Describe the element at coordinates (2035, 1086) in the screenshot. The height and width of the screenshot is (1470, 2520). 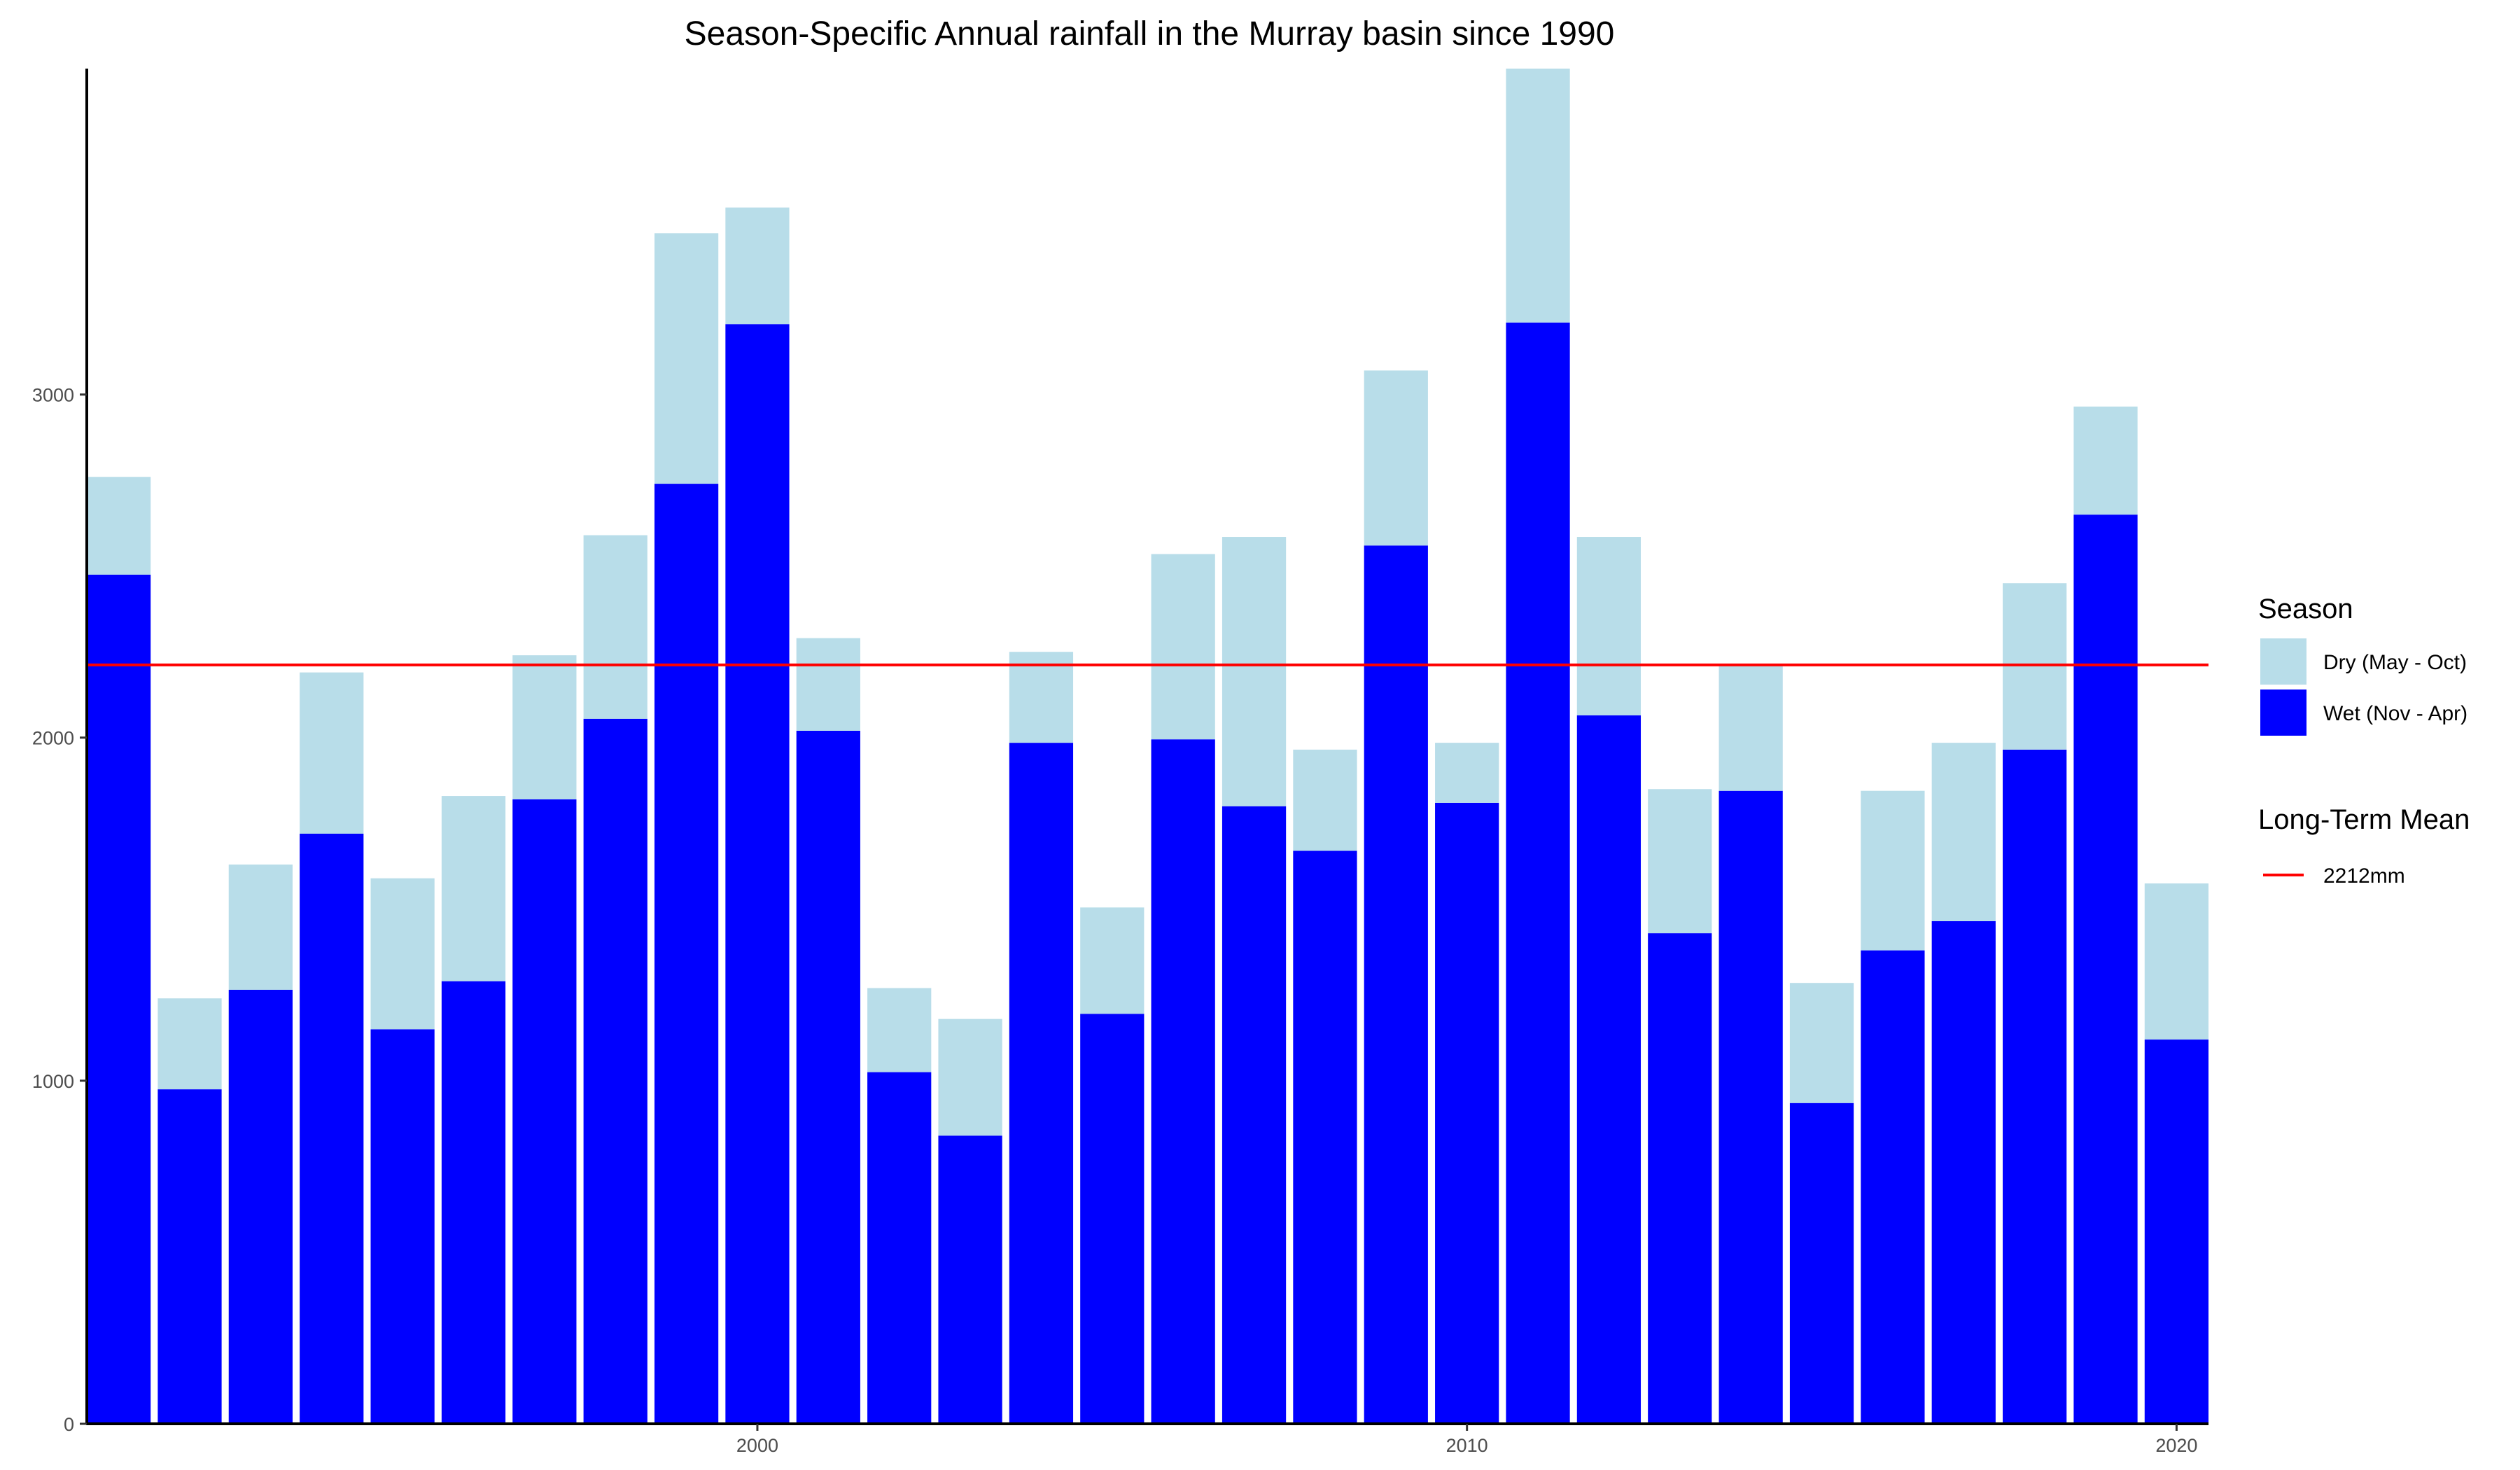
I see `bar-wet-2018` at that location.